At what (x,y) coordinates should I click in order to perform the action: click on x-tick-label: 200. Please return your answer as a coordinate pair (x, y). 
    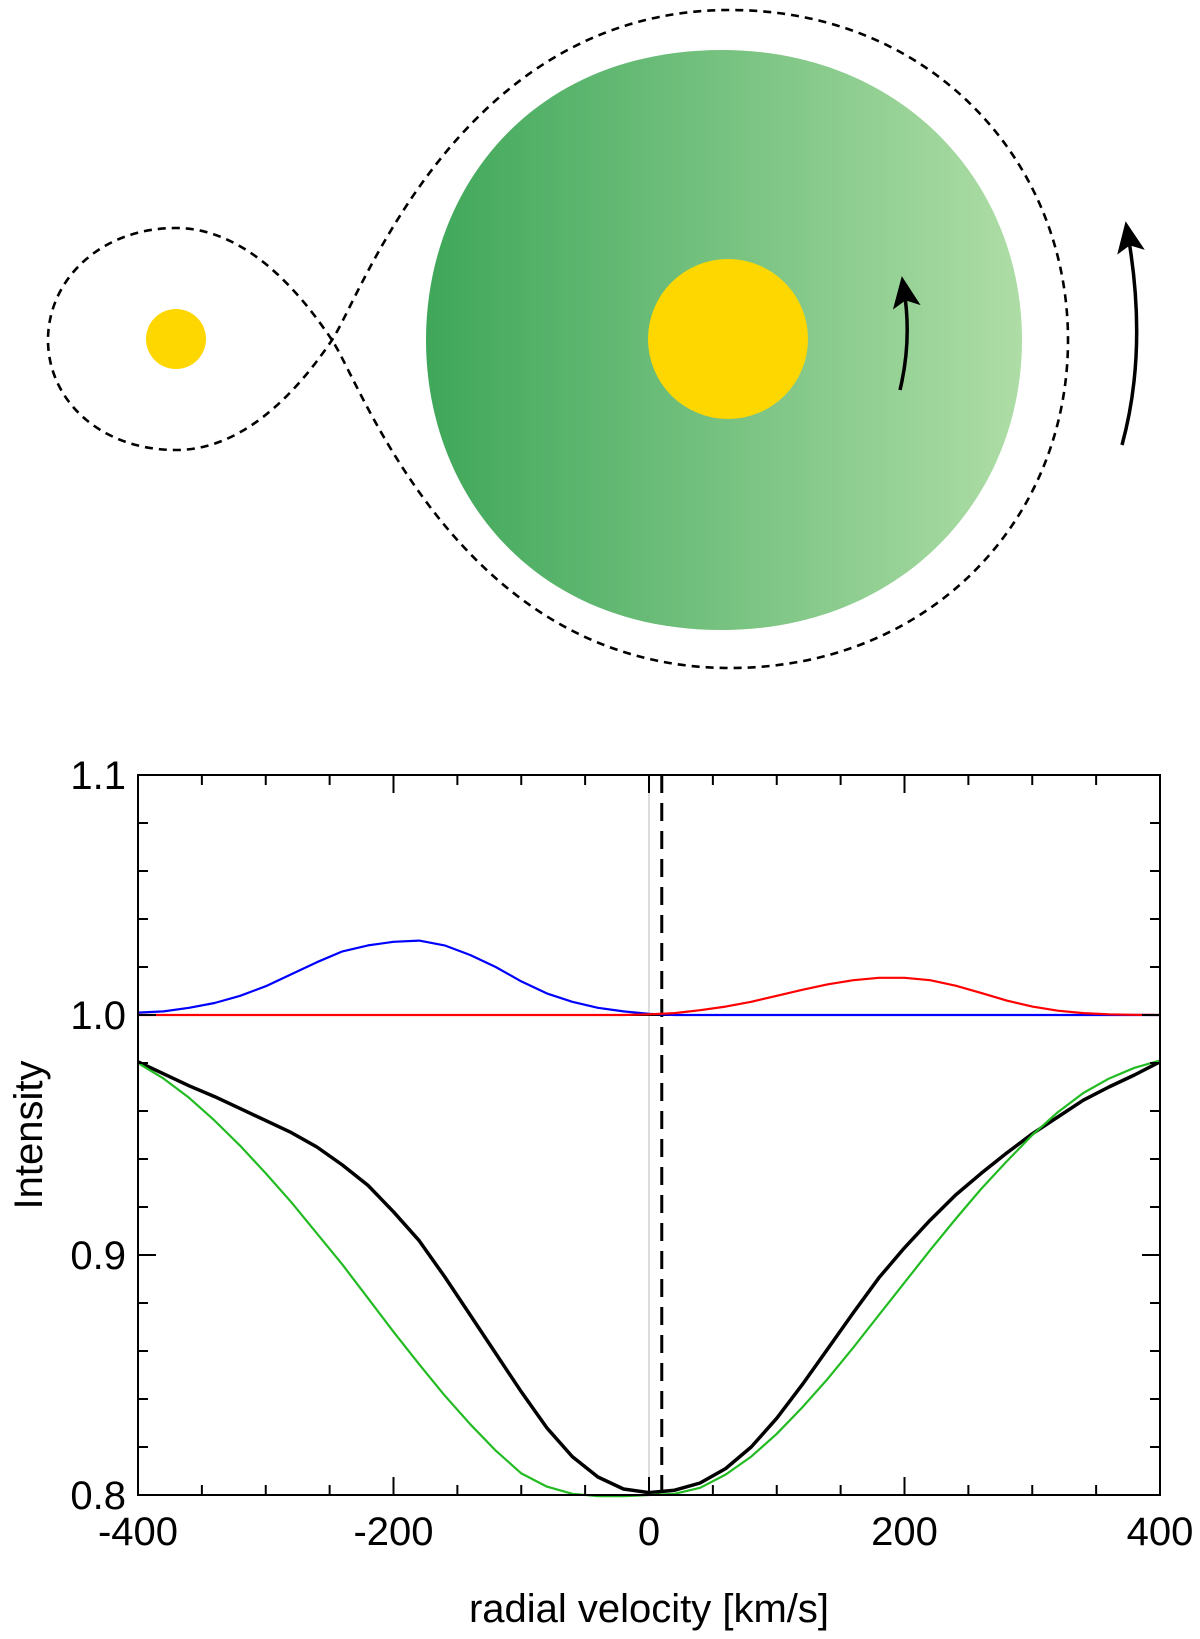
    Looking at the image, I should click on (904, 1532).